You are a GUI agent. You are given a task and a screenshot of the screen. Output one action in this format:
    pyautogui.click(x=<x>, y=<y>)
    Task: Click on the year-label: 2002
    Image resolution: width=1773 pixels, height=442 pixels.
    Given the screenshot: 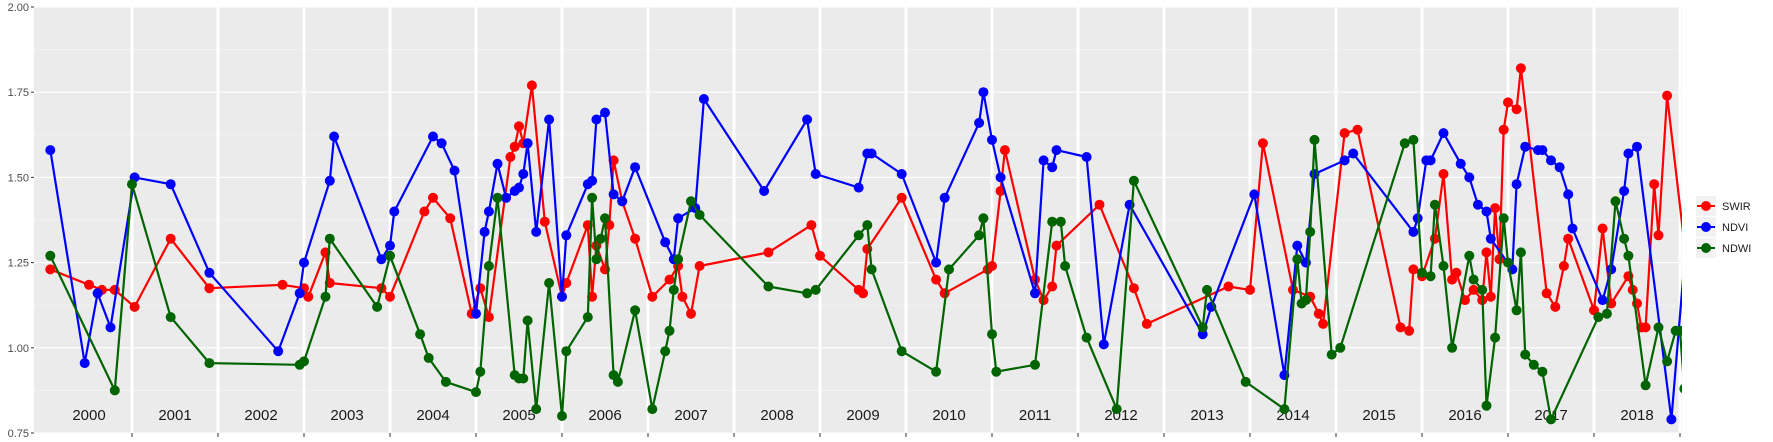 What is the action you would take?
    pyautogui.click(x=260, y=415)
    